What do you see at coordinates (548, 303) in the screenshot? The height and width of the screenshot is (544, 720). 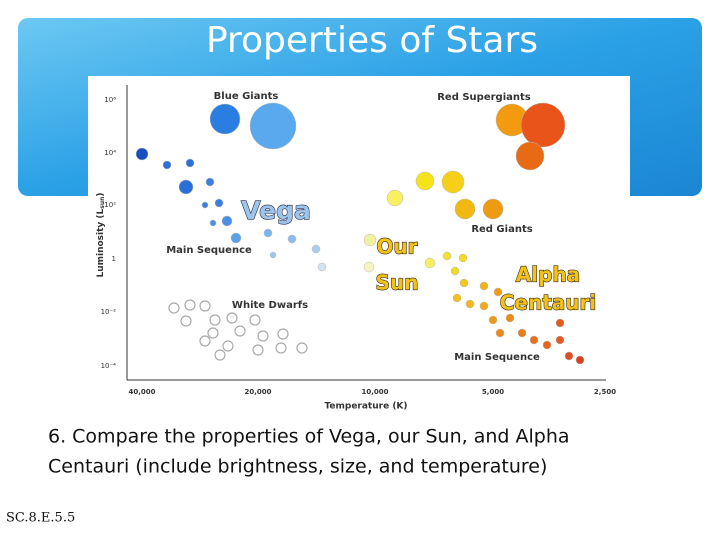 I see `star-callout: Centauri` at bounding box center [548, 303].